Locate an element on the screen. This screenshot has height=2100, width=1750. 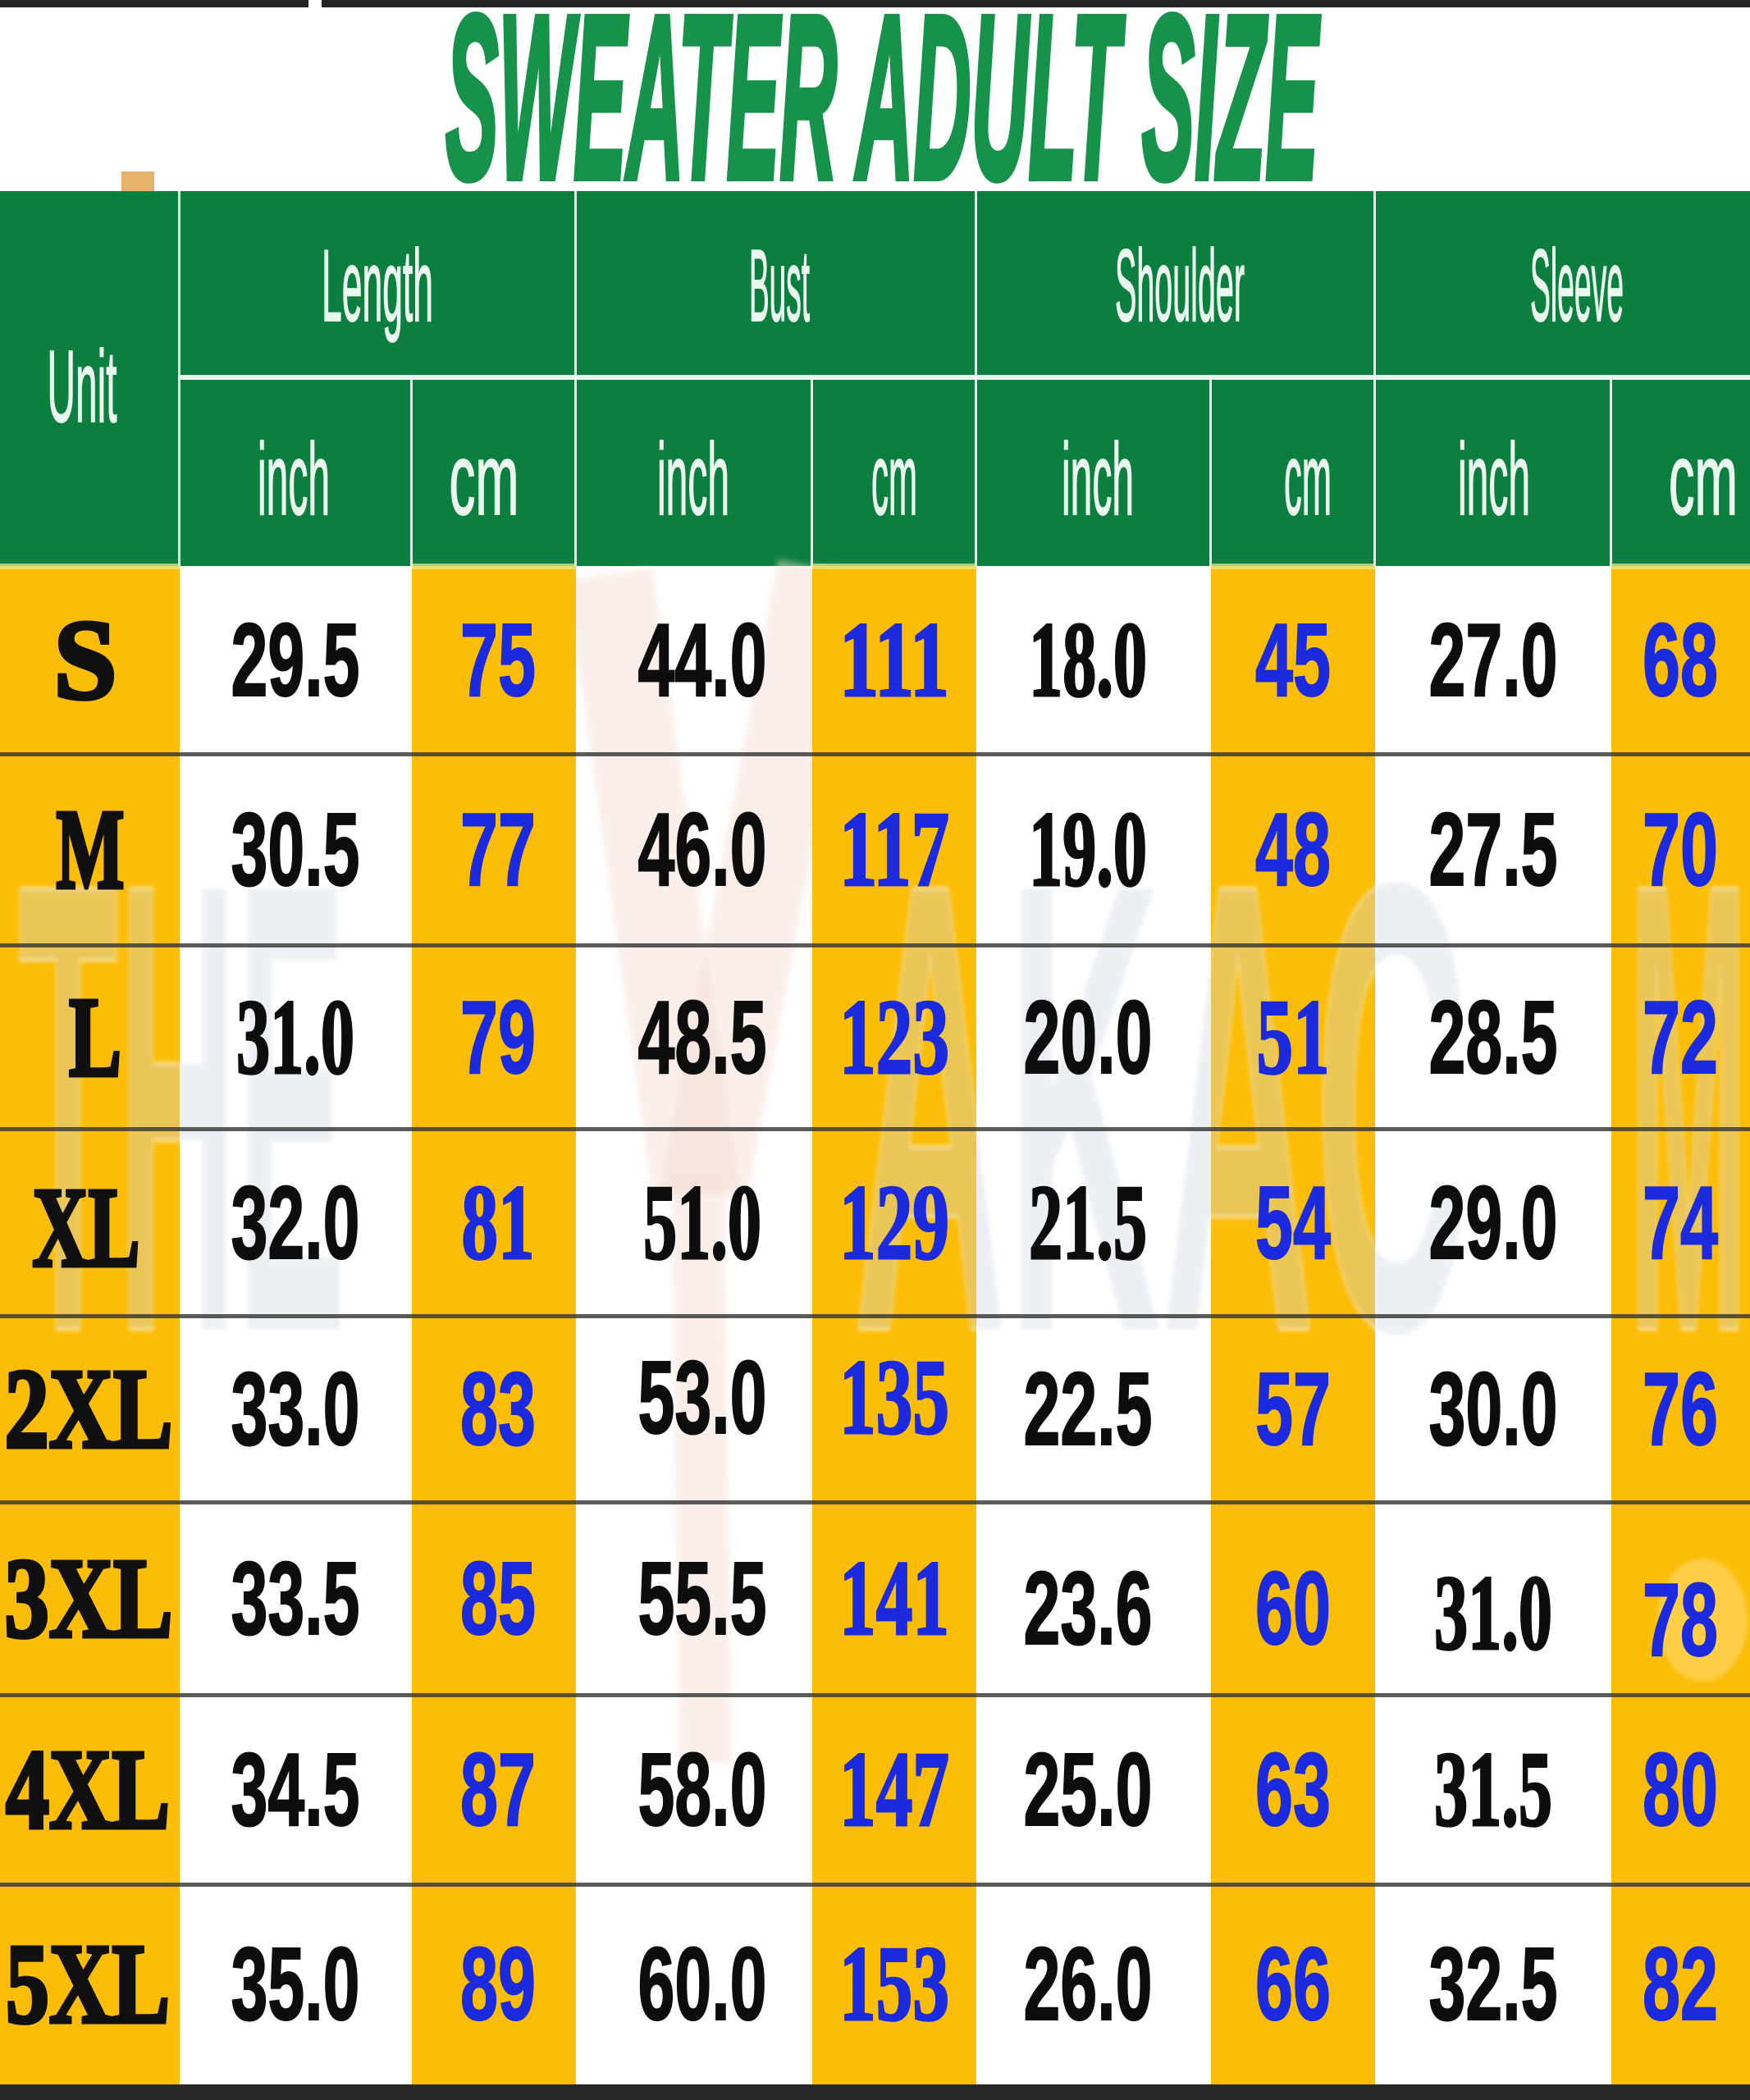
svg-text: Sleeve is located at coordinates (1577, 286).